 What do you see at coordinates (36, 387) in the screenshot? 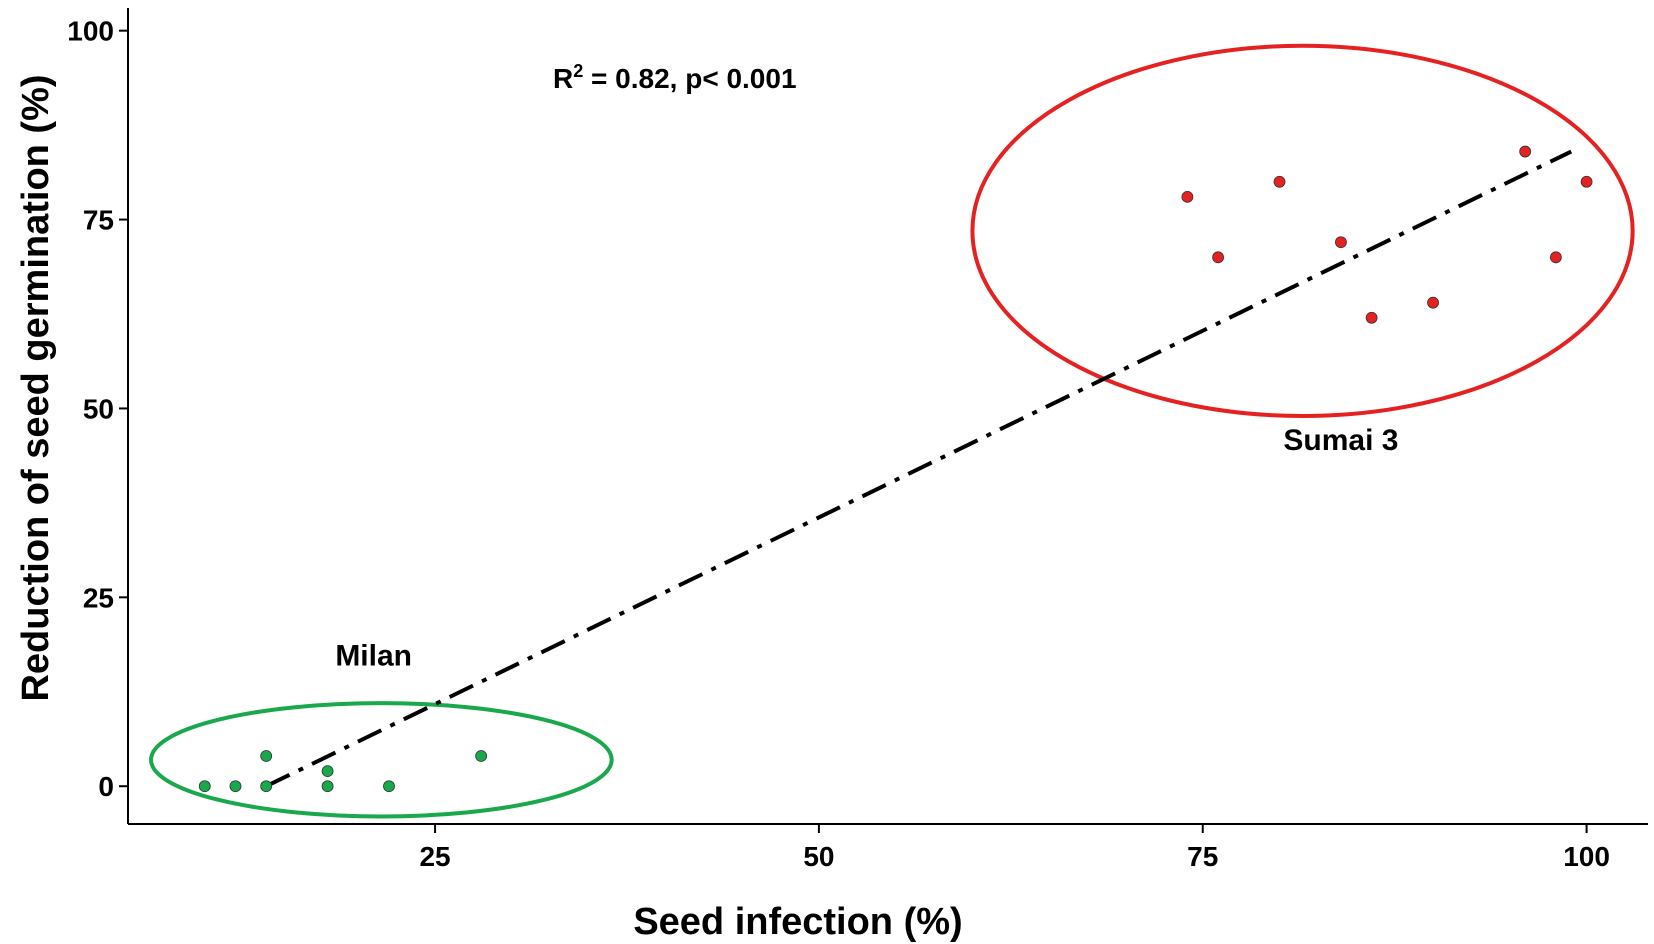
I see `y-axis-title: Reduction of seed germination (%)` at bounding box center [36, 387].